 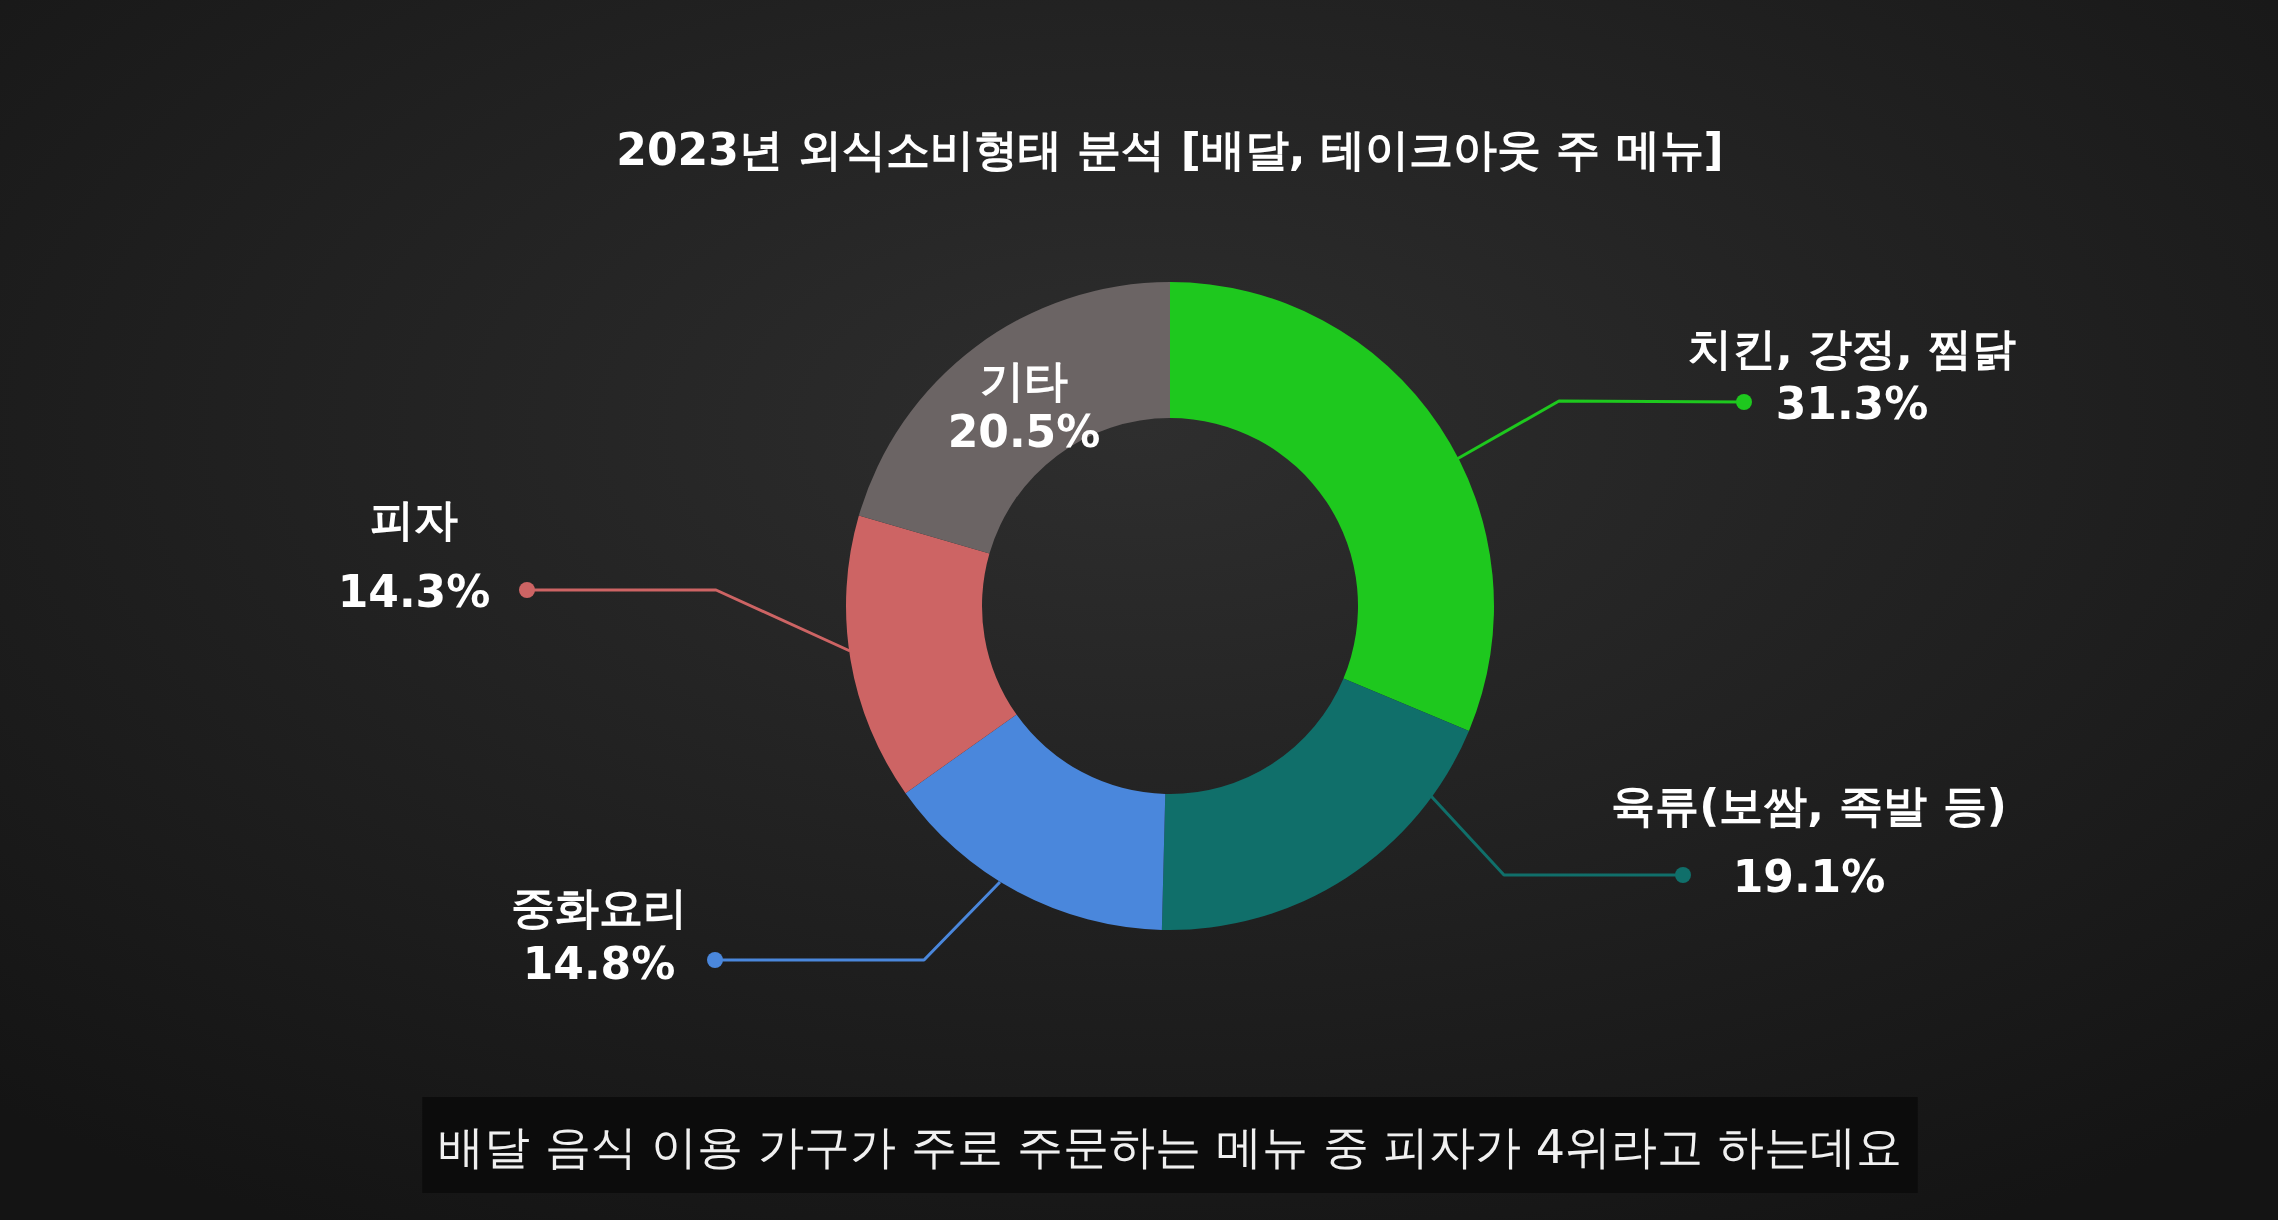 What do you see at coordinates (1024, 380) in the screenshot?
I see `slice-label: 기타` at bounding box center [1024, 380].